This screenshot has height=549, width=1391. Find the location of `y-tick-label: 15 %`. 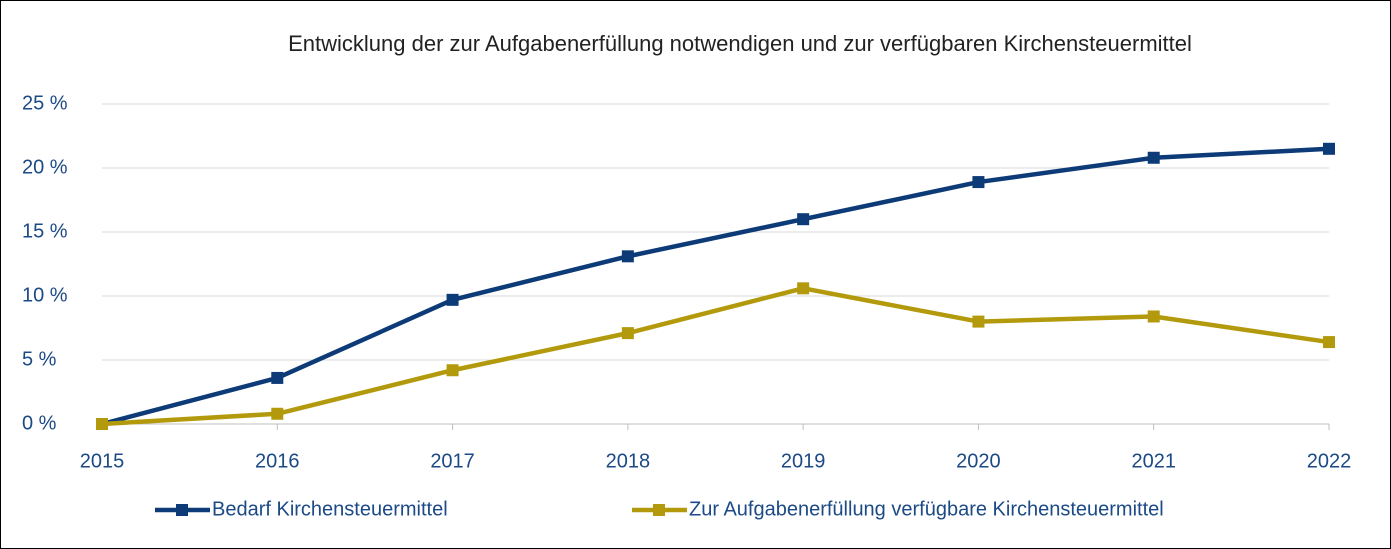

y-tick-label: 15 % is located at coordinates (45, 231).